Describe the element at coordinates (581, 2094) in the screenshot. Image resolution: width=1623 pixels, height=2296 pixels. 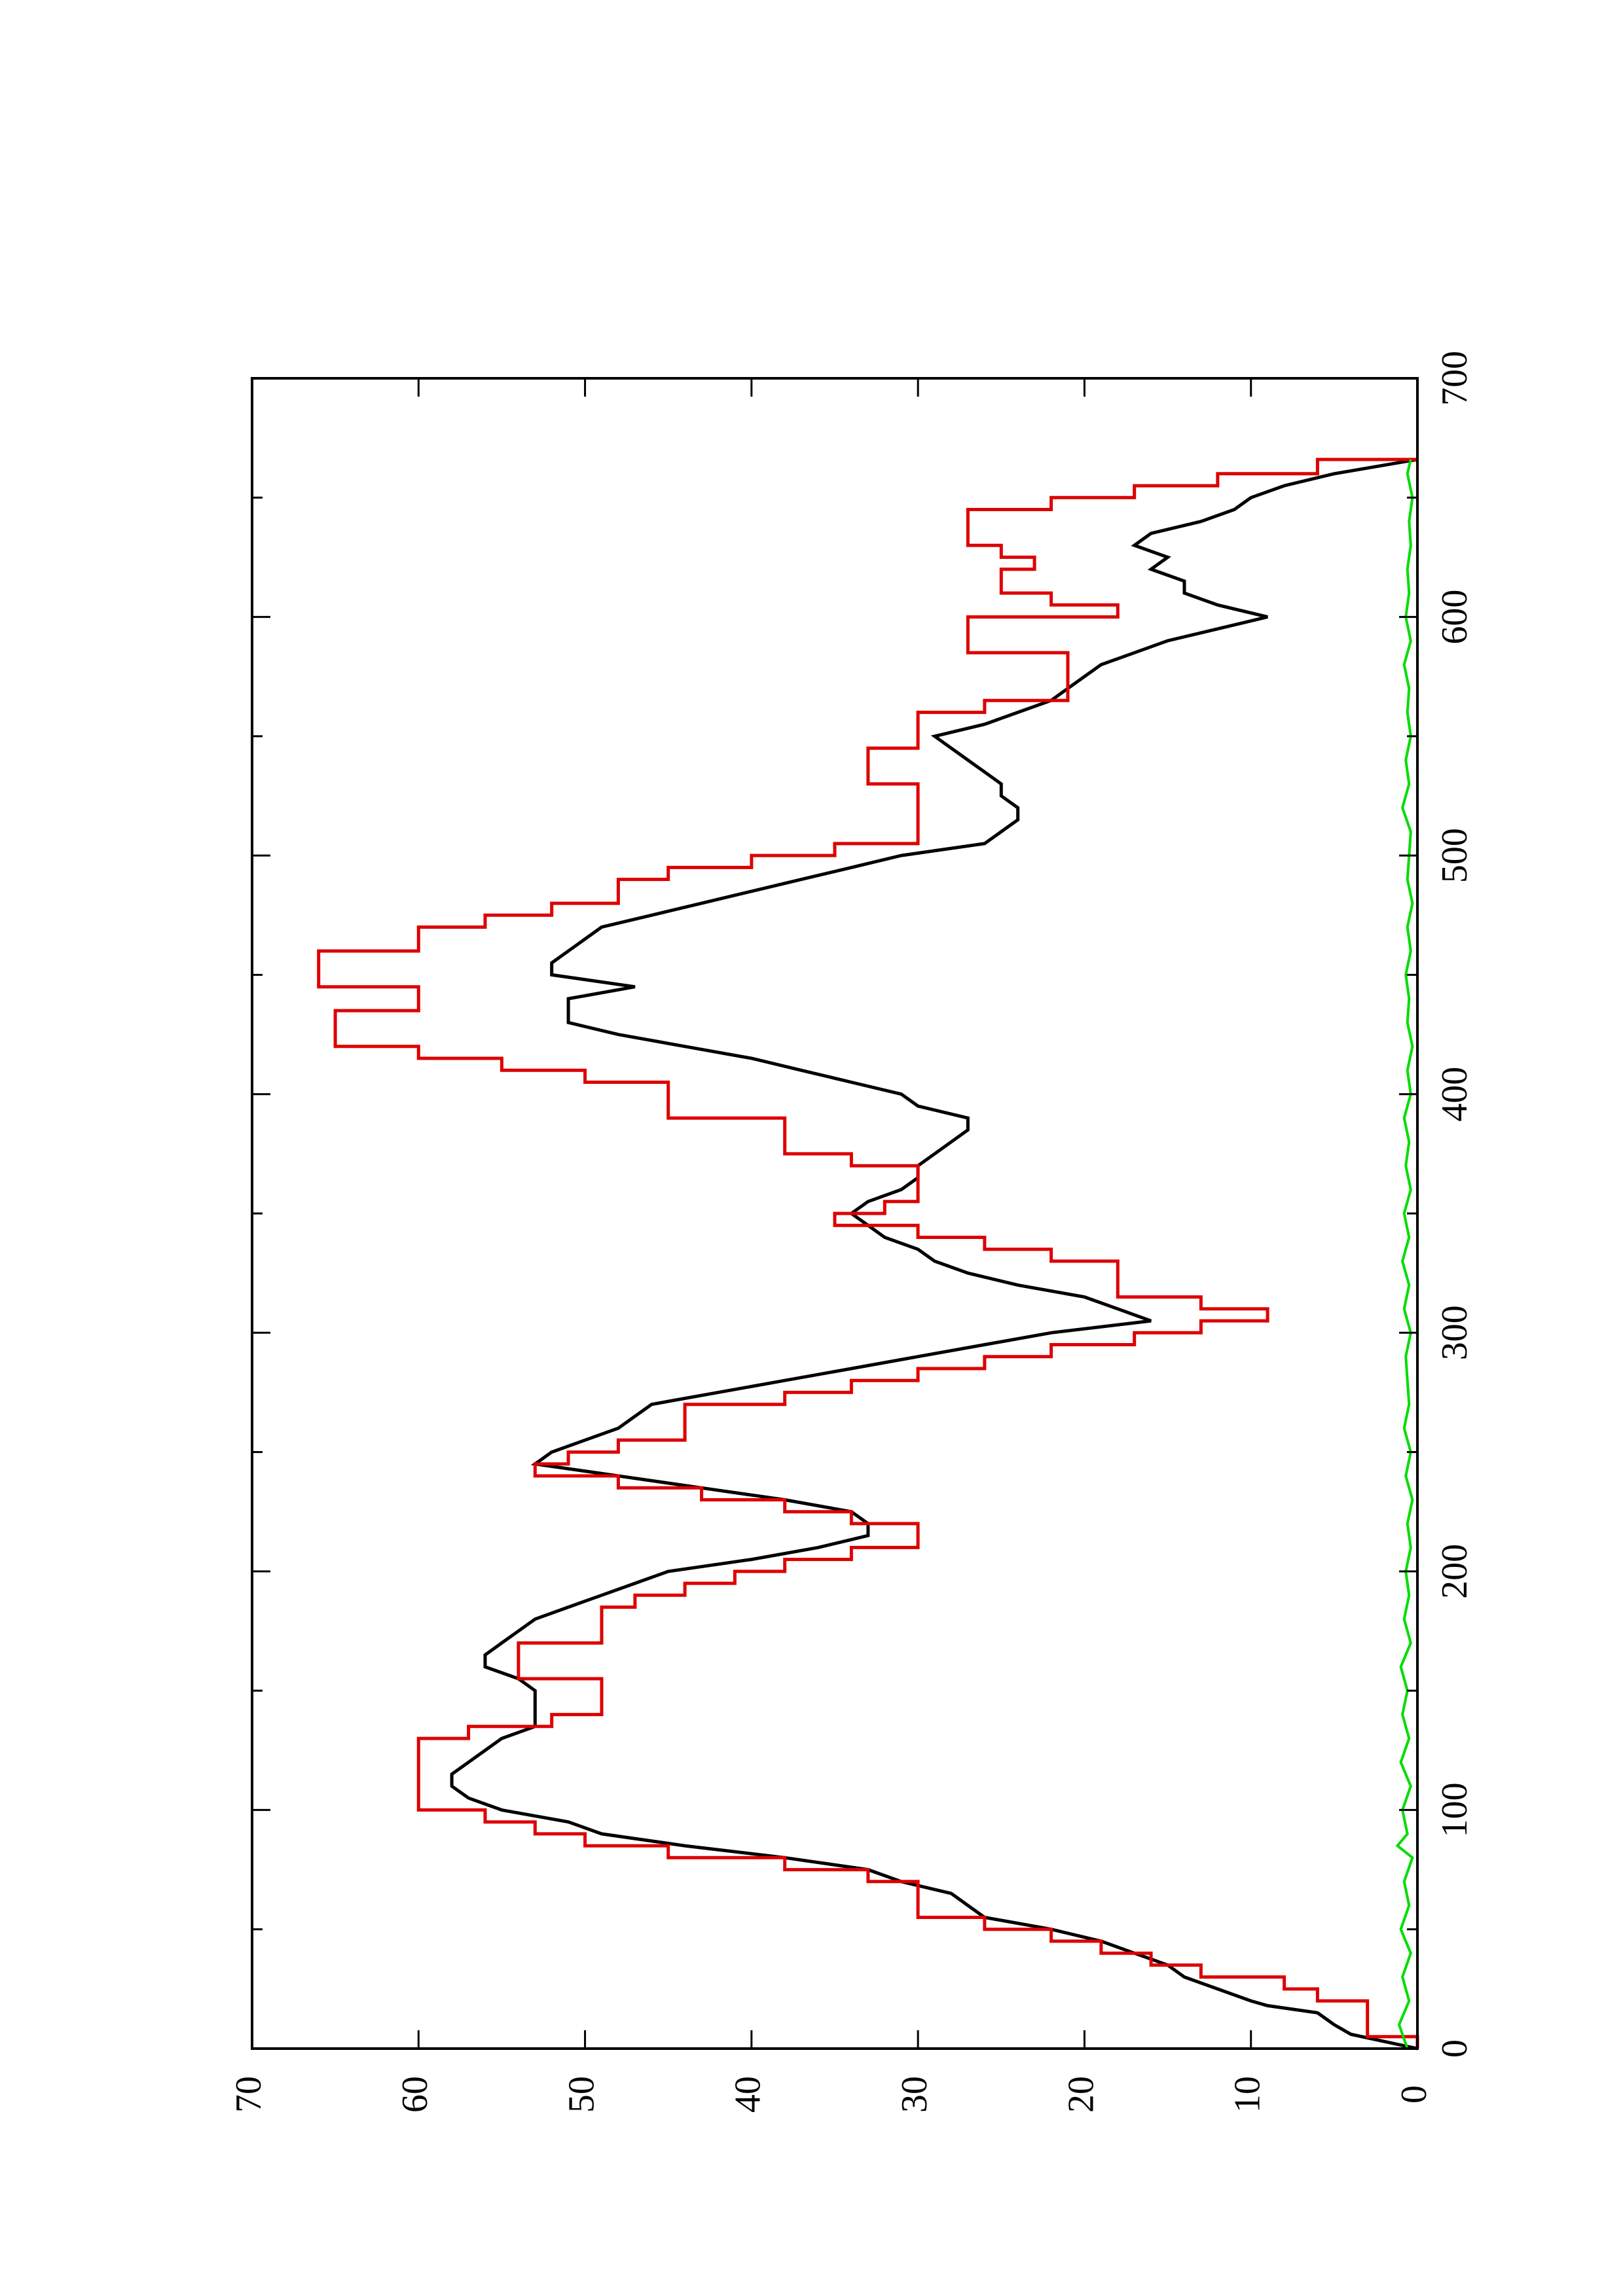
I see `y-tick-label: 50` at that location.